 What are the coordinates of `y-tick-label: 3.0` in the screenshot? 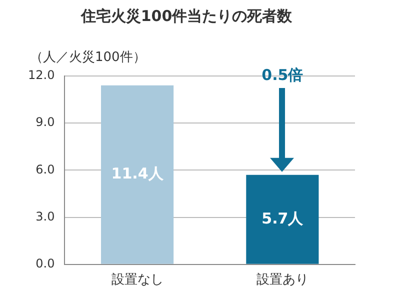 It's located at (45, 216).